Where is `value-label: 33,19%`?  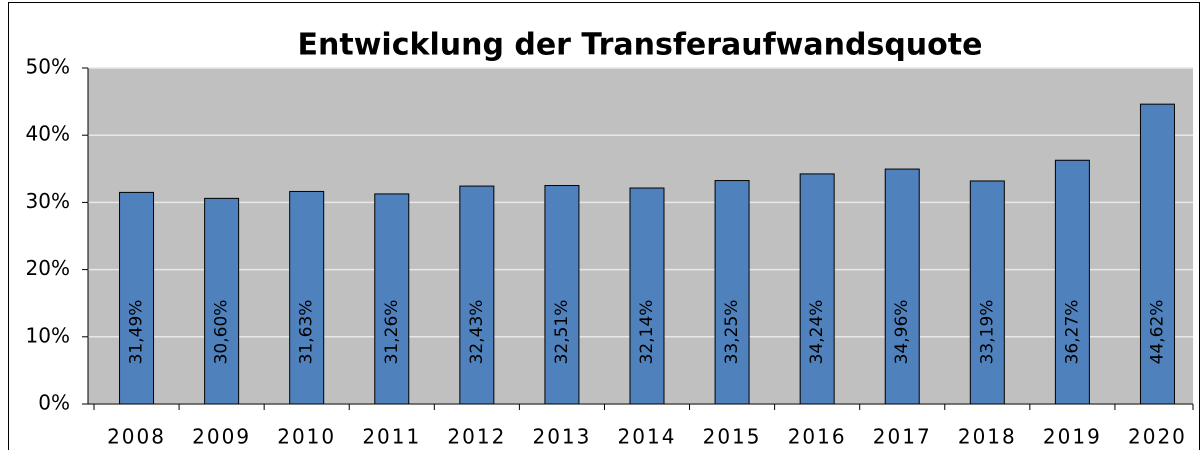
value-label: 33,19% is located at coordinates (987, 332).